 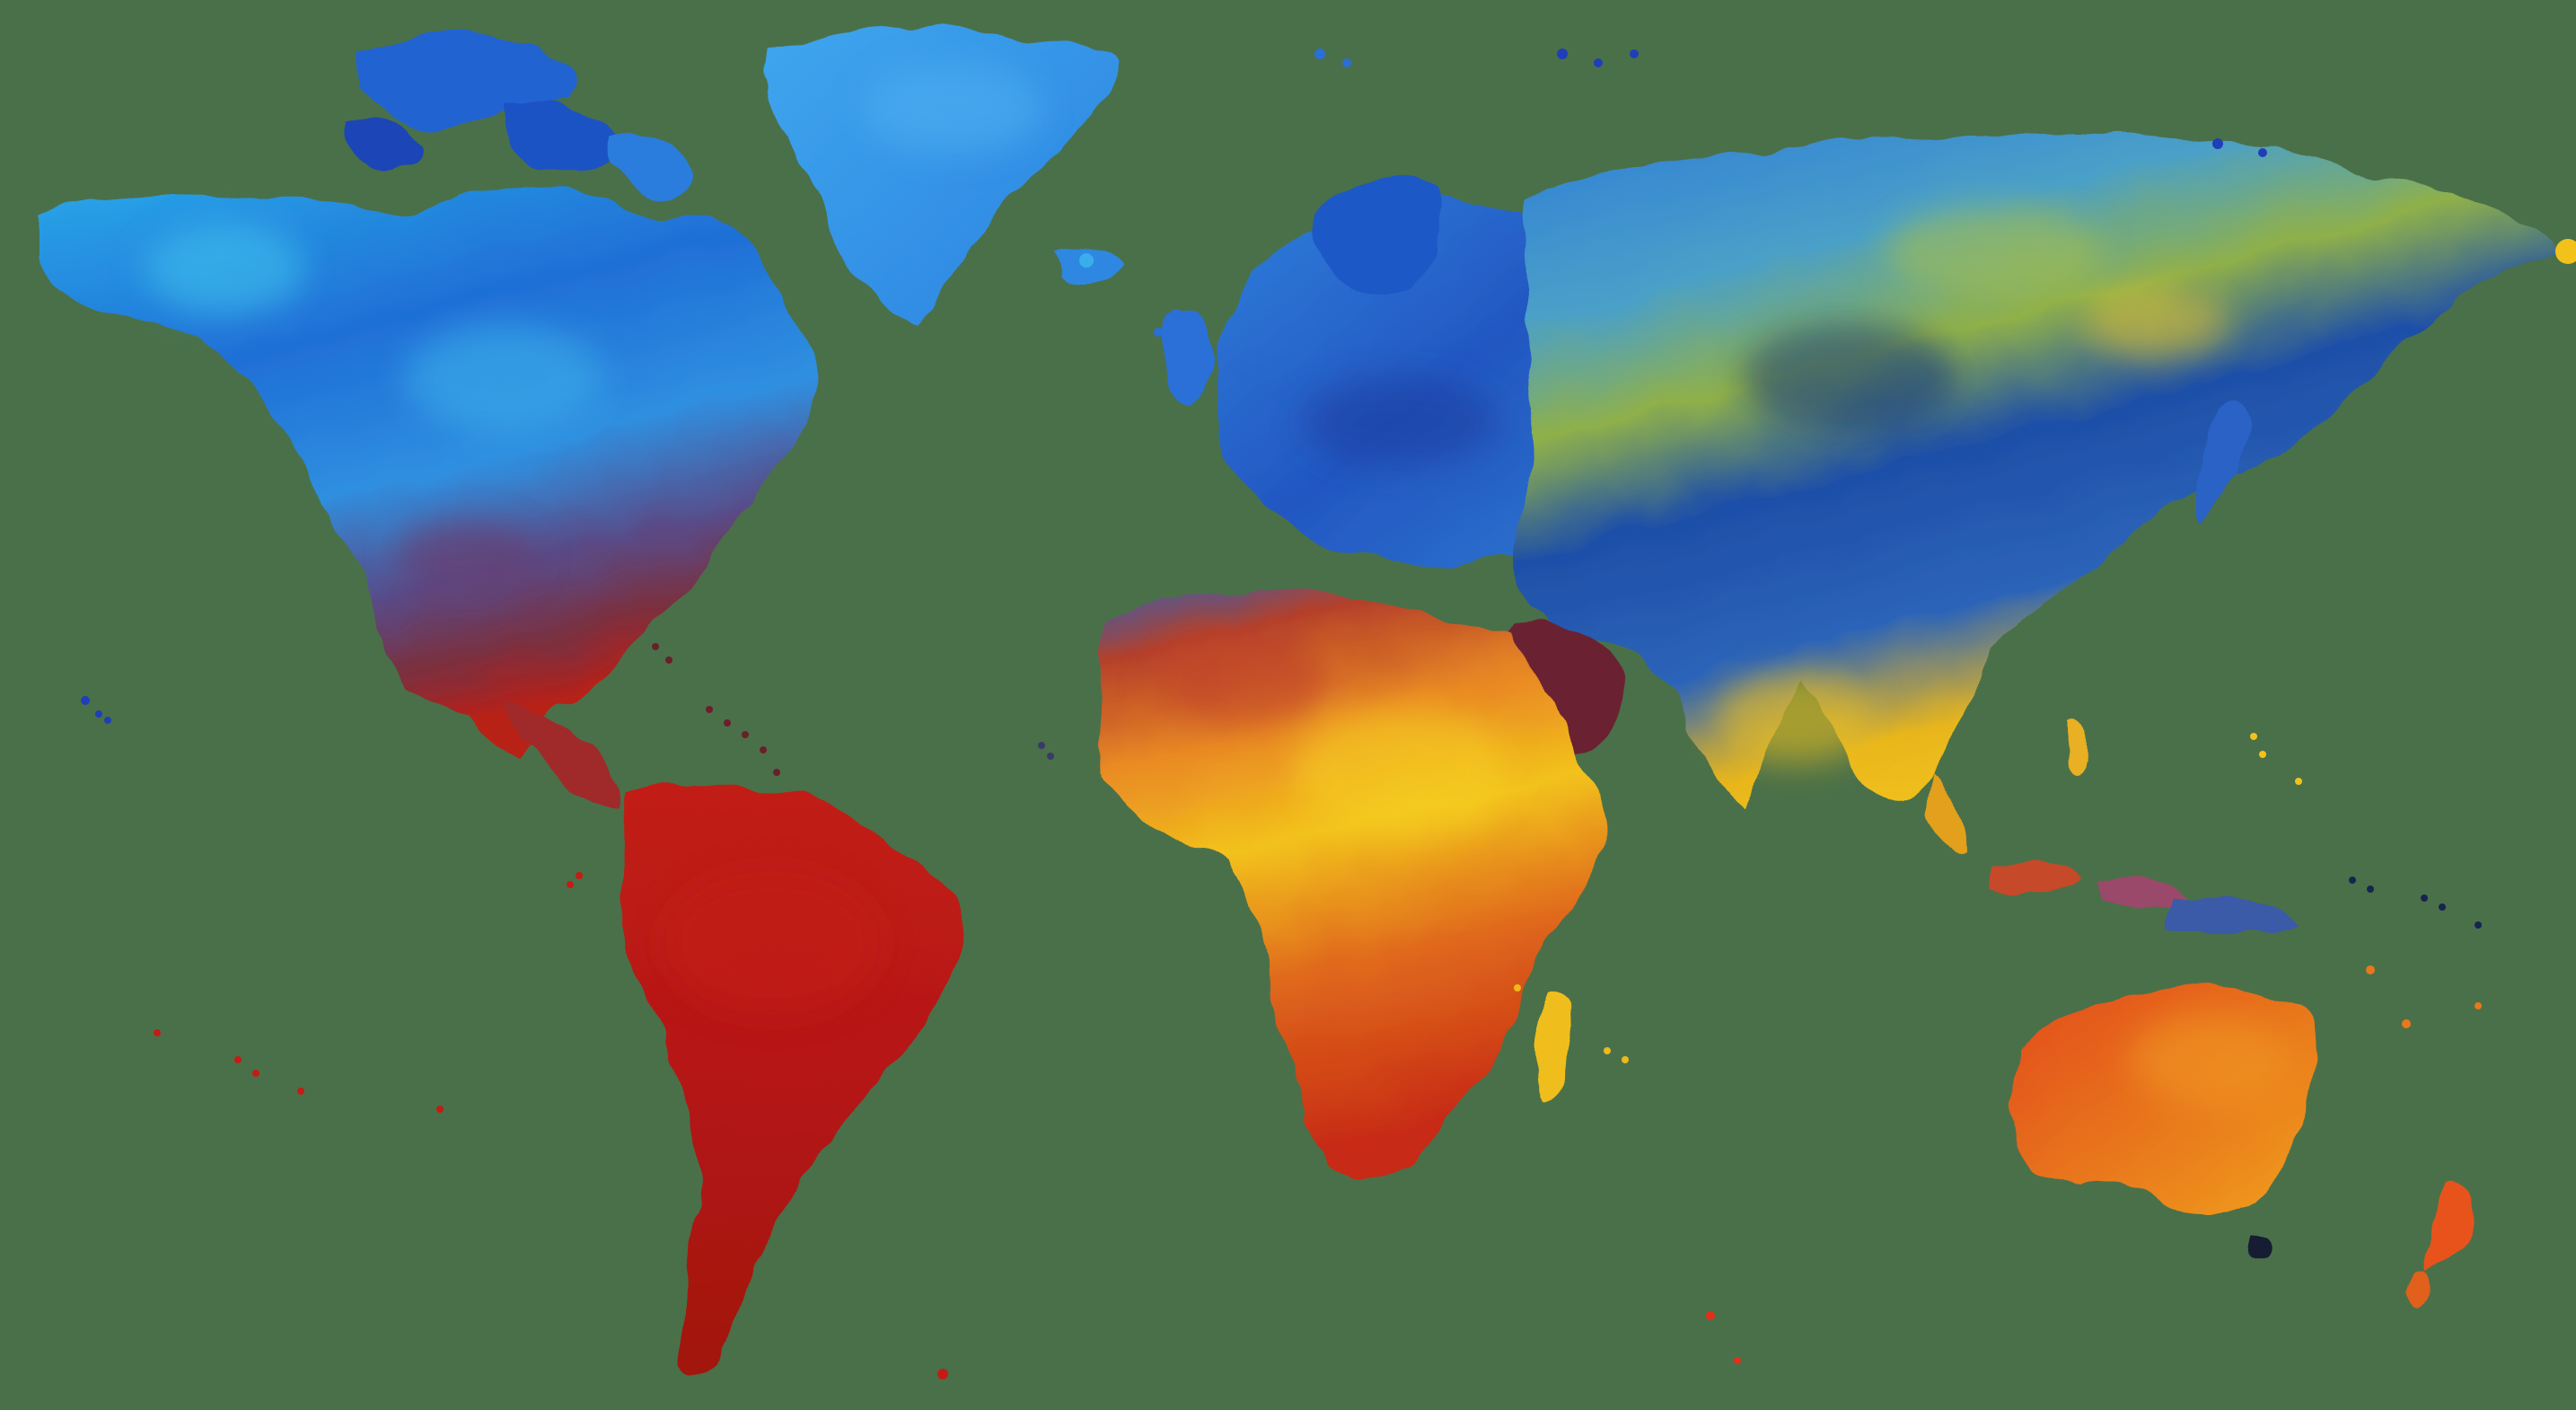 What do you see at coordinates (791, 1077) in the screenshot?
I see `south-america` at bounding box center [791, 1077].